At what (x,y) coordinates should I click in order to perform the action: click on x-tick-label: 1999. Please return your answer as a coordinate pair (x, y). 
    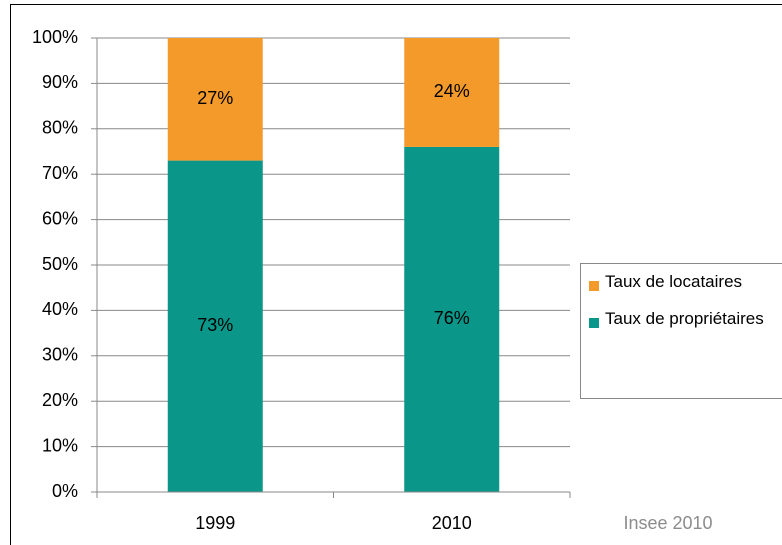
    Looking at the image, I should click on (215, 523).